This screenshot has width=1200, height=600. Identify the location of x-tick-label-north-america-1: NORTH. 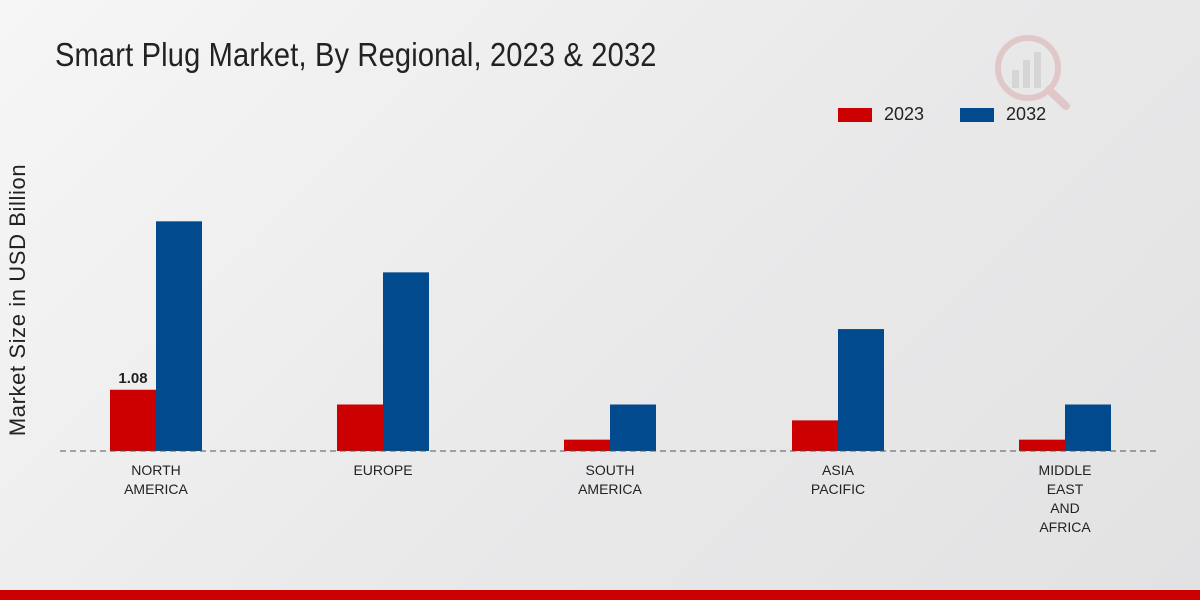
(156, 470).